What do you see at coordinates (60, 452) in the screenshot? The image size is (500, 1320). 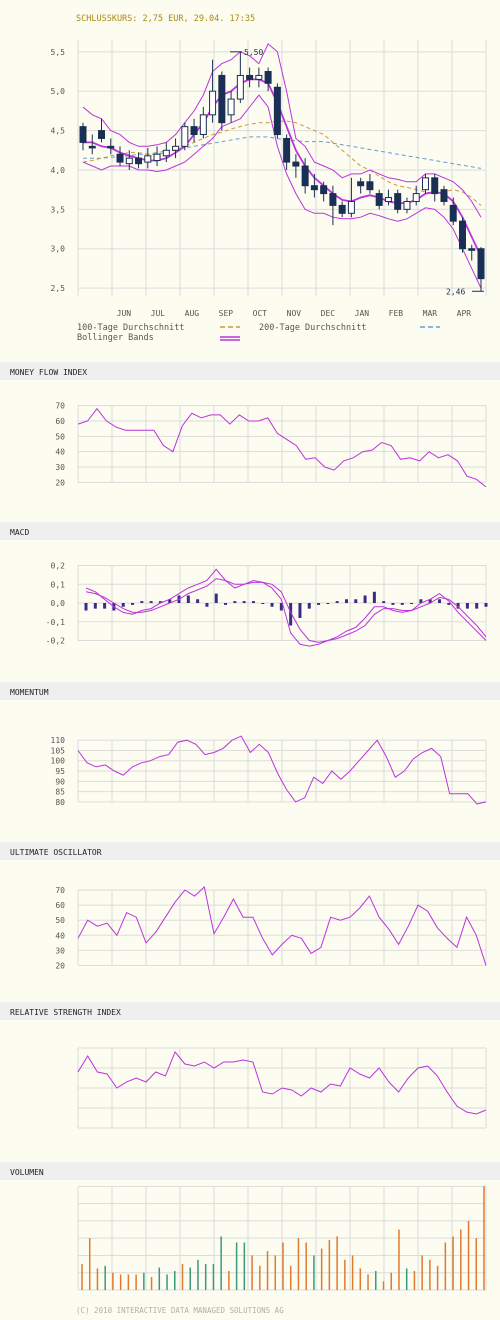 I see `mfi-y-tick-label: 40` at bounding box center [60, 452].